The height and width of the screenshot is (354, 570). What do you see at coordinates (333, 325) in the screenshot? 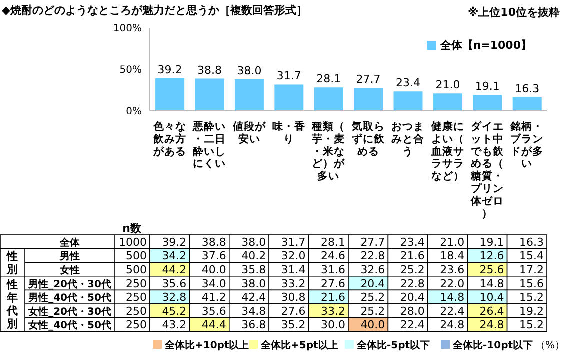
I see `data-label: 30.0` at bounding box center [333, 325].